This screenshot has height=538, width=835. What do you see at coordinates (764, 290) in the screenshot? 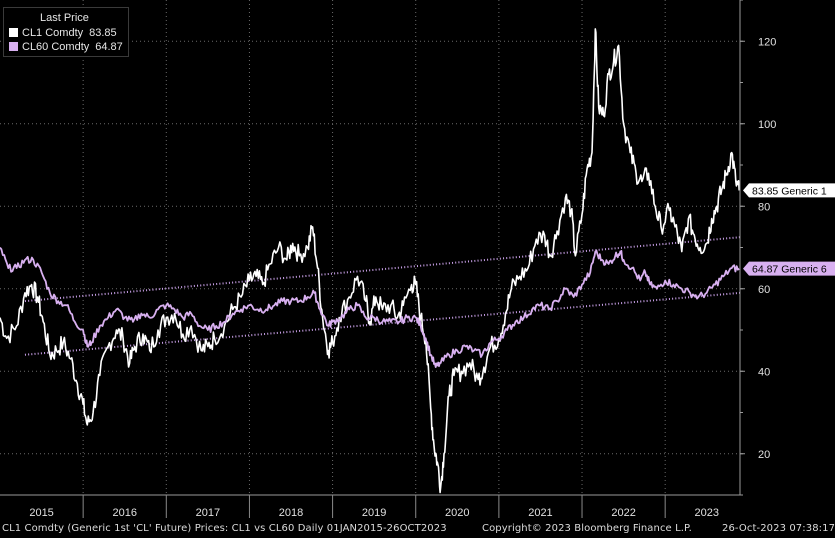
I see `y-tick-label: 60` at bounding box center [764, 290].